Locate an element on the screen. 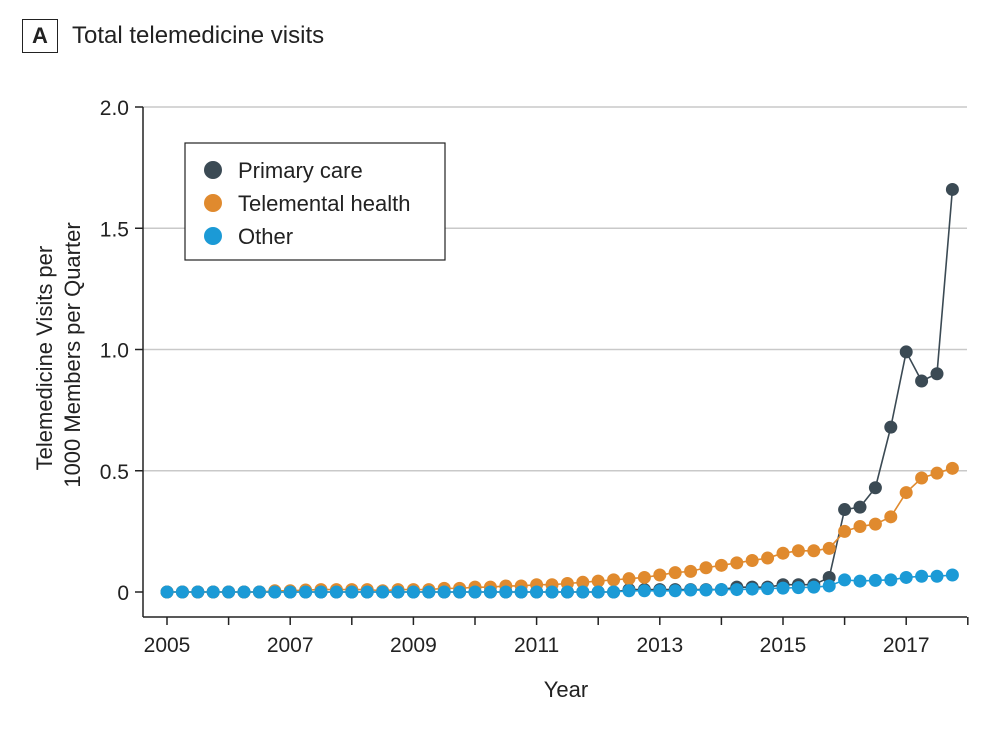  y-tick-label: 0 is located at coordinates (123, 593).